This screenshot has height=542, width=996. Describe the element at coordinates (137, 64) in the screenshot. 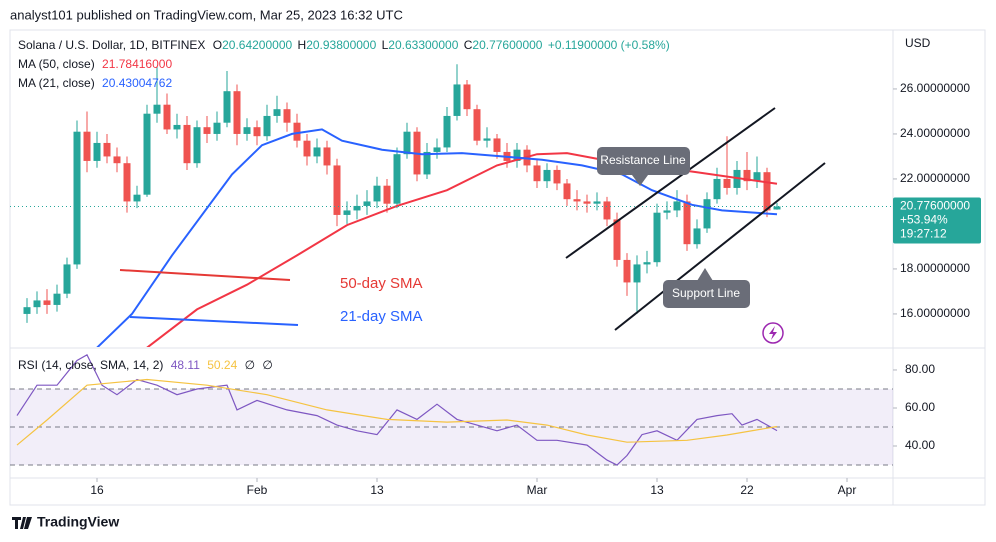

I see `legend-value: 21.78416000` at that location.